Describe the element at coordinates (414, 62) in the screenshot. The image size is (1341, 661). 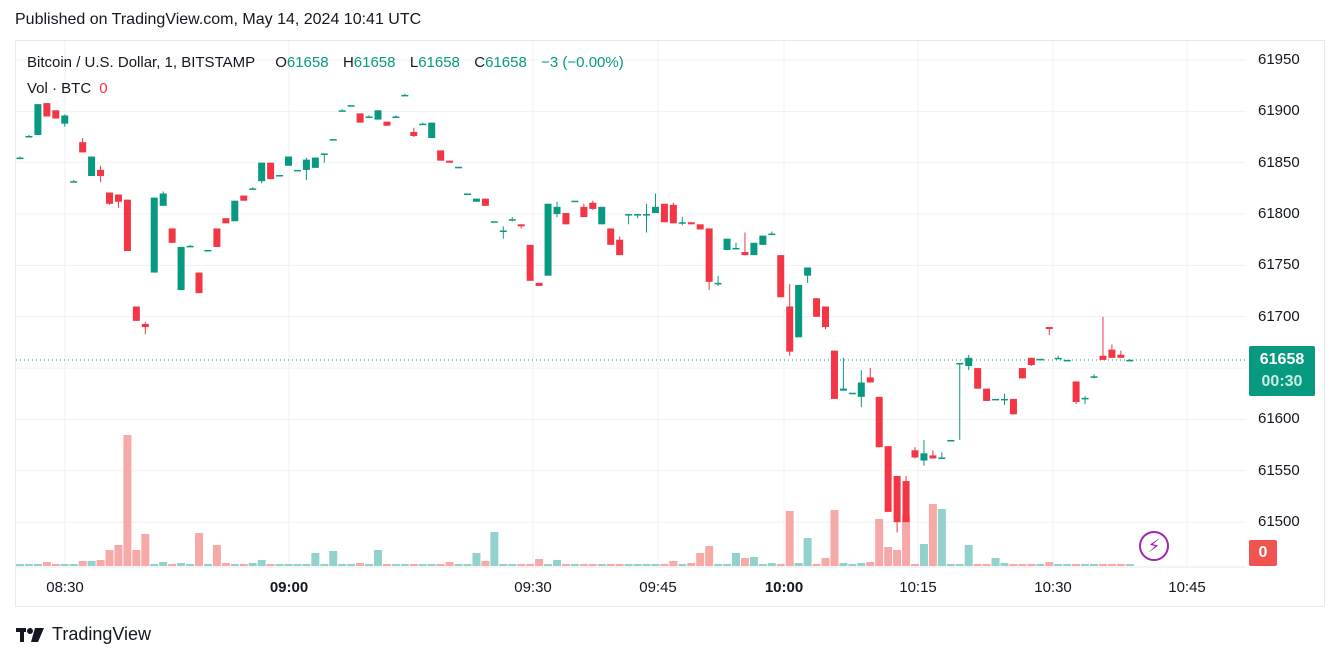
I see `low-label: L` at that location.